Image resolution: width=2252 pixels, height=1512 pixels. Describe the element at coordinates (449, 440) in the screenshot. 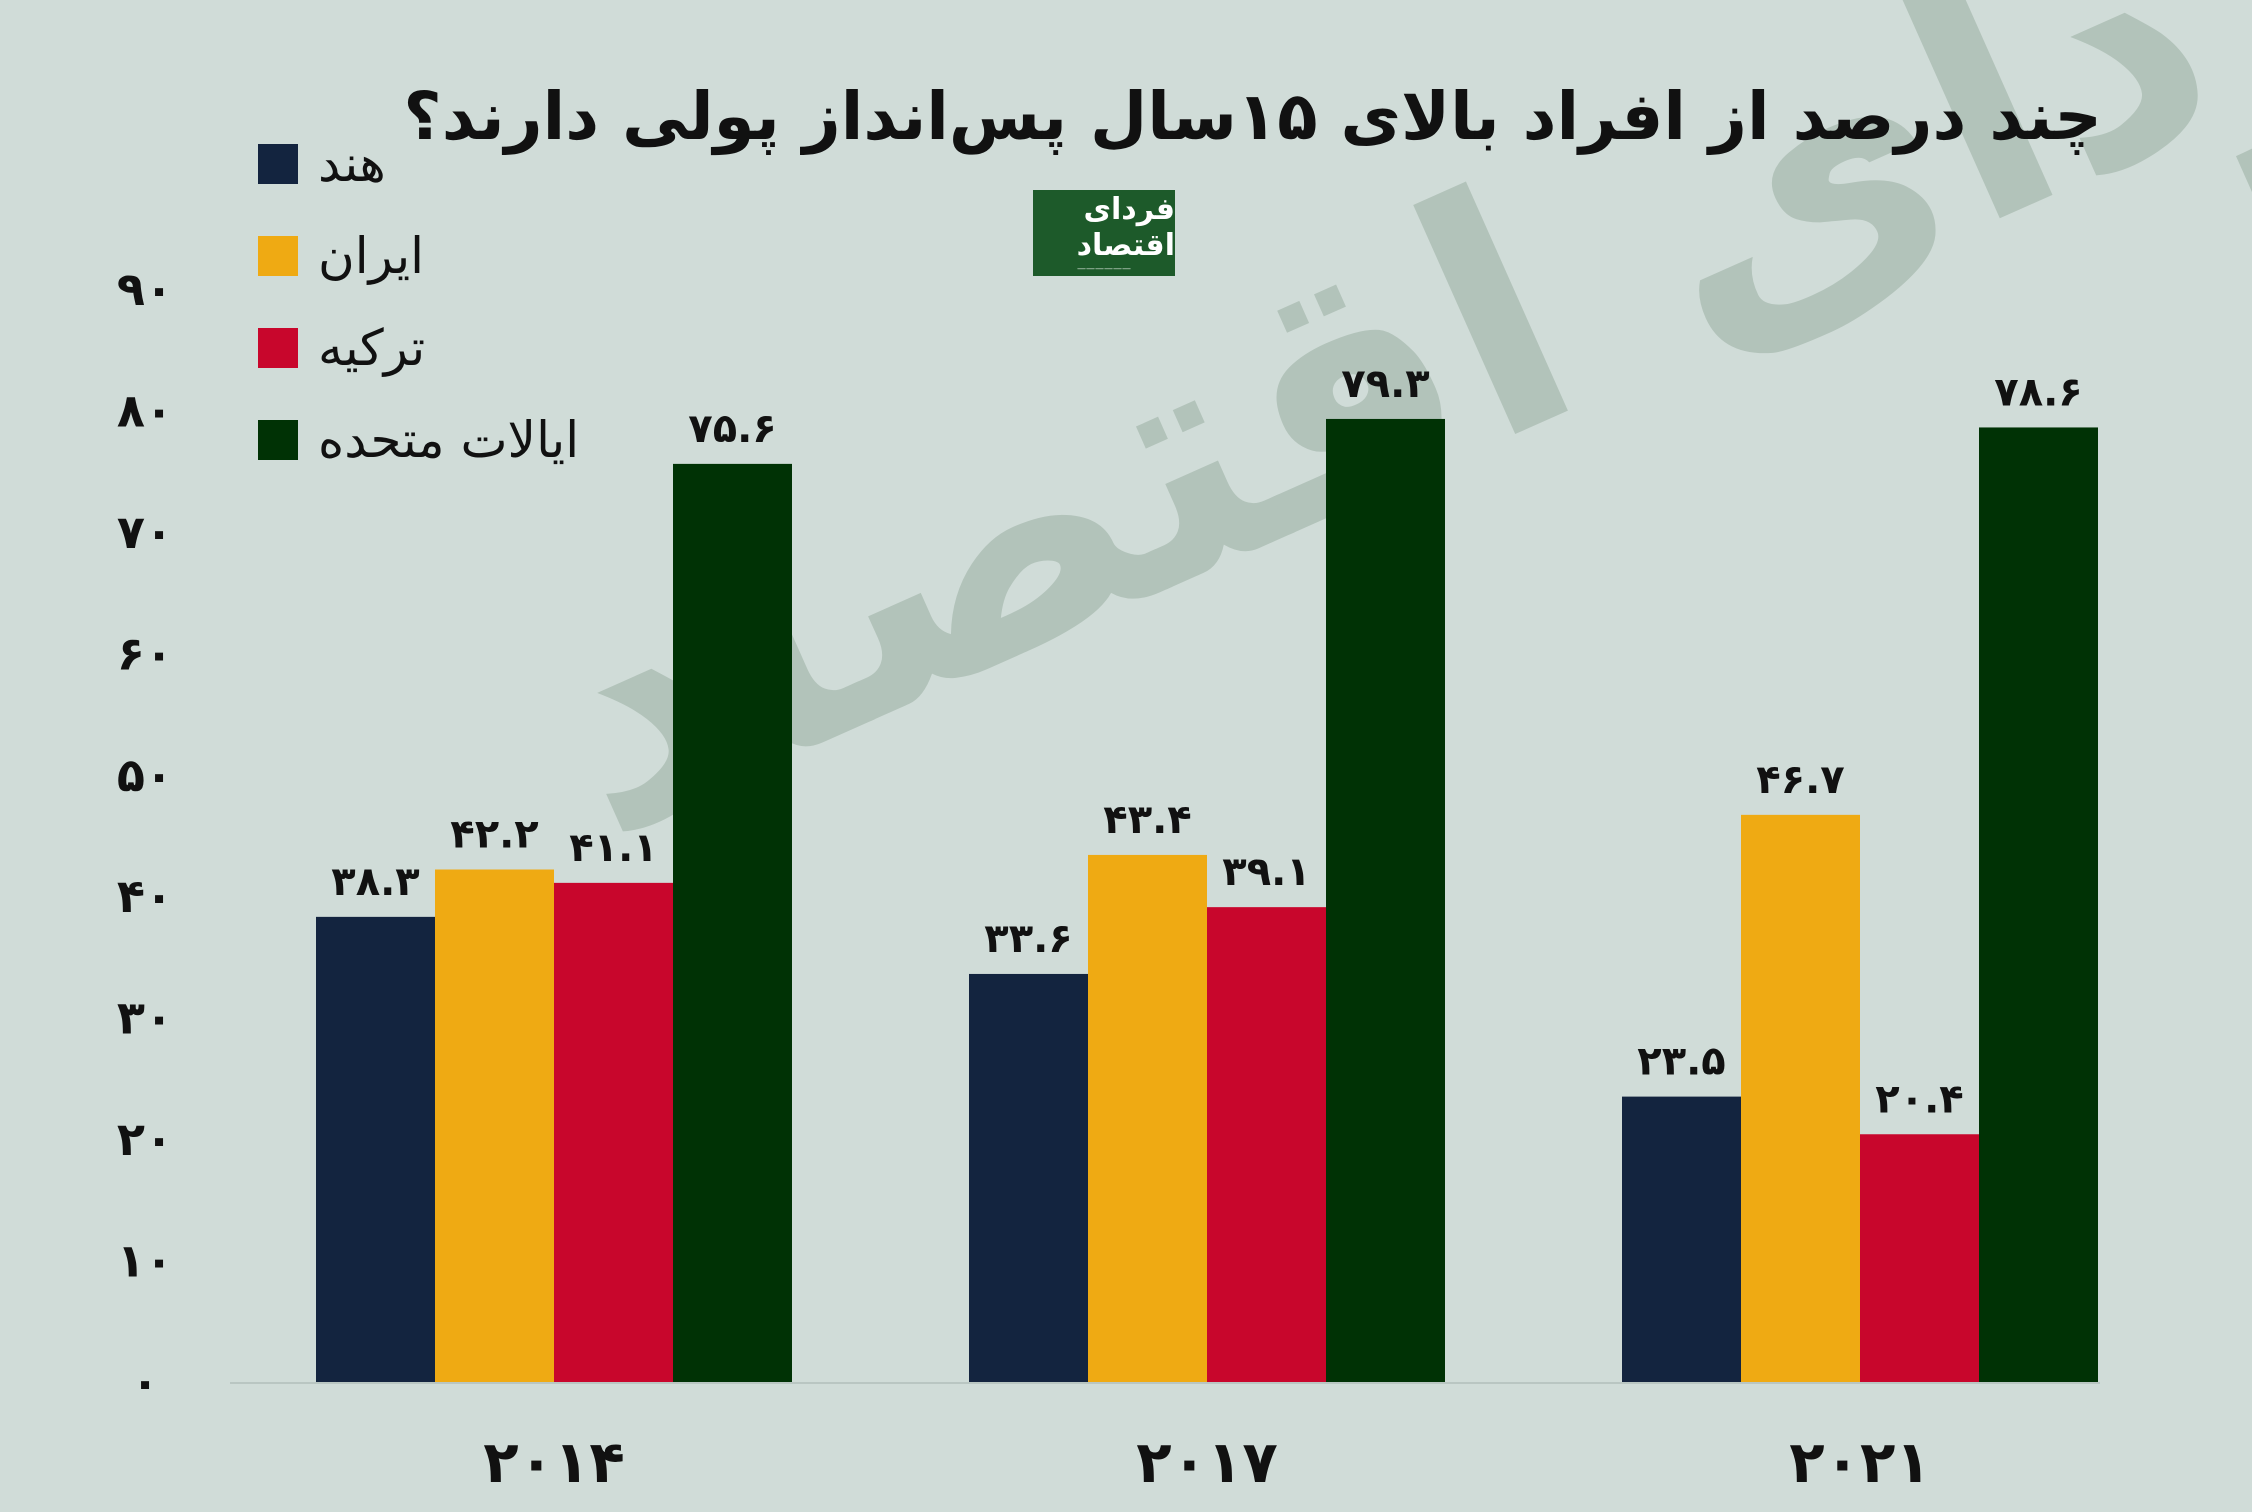

I see `legend-label-usa: ایالات متحده` at that location.